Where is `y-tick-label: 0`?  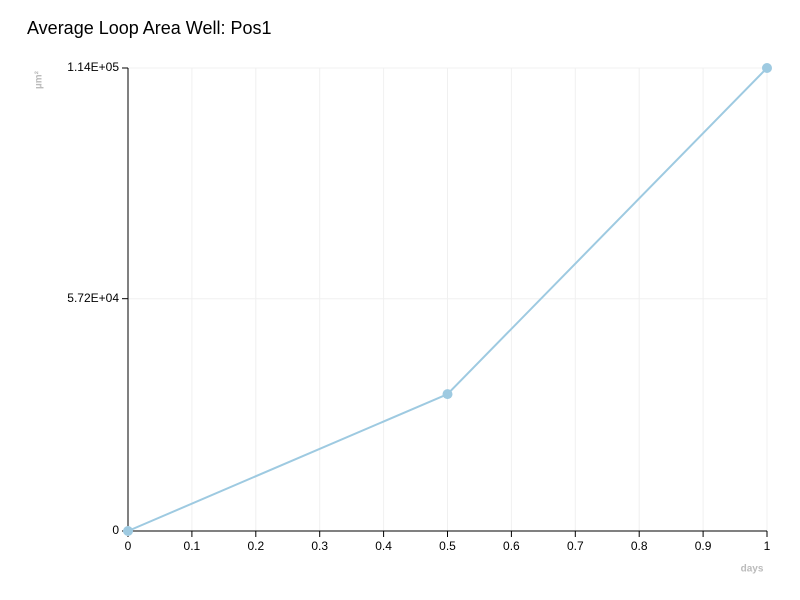 y-tick-label: 0 is located at coordinates (115, 530).